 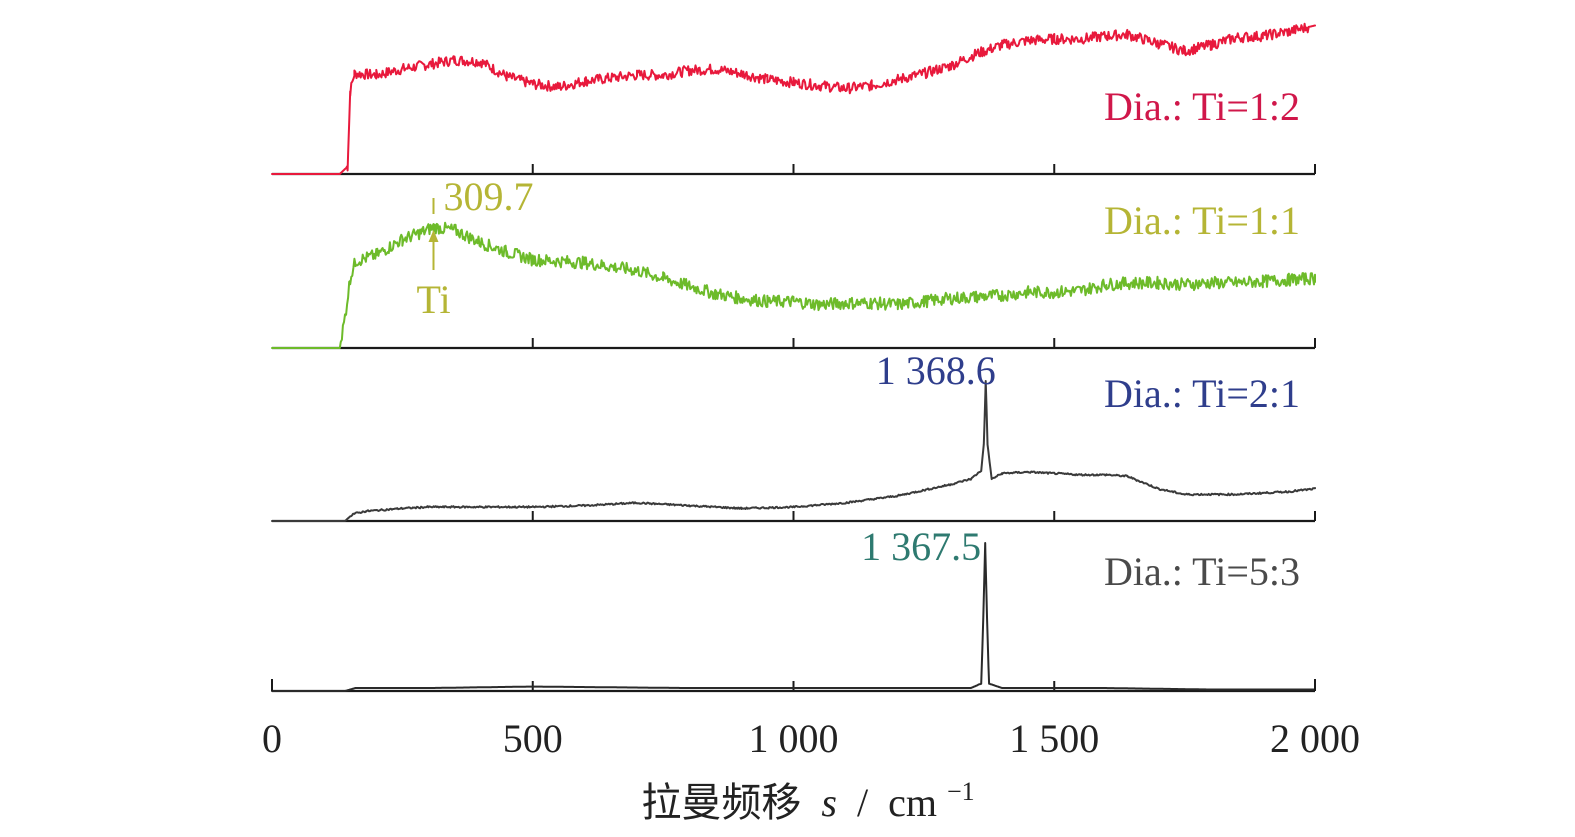 I want to click on panel-2: Dia.: Ti=1:1, so click(x=793, y=274).